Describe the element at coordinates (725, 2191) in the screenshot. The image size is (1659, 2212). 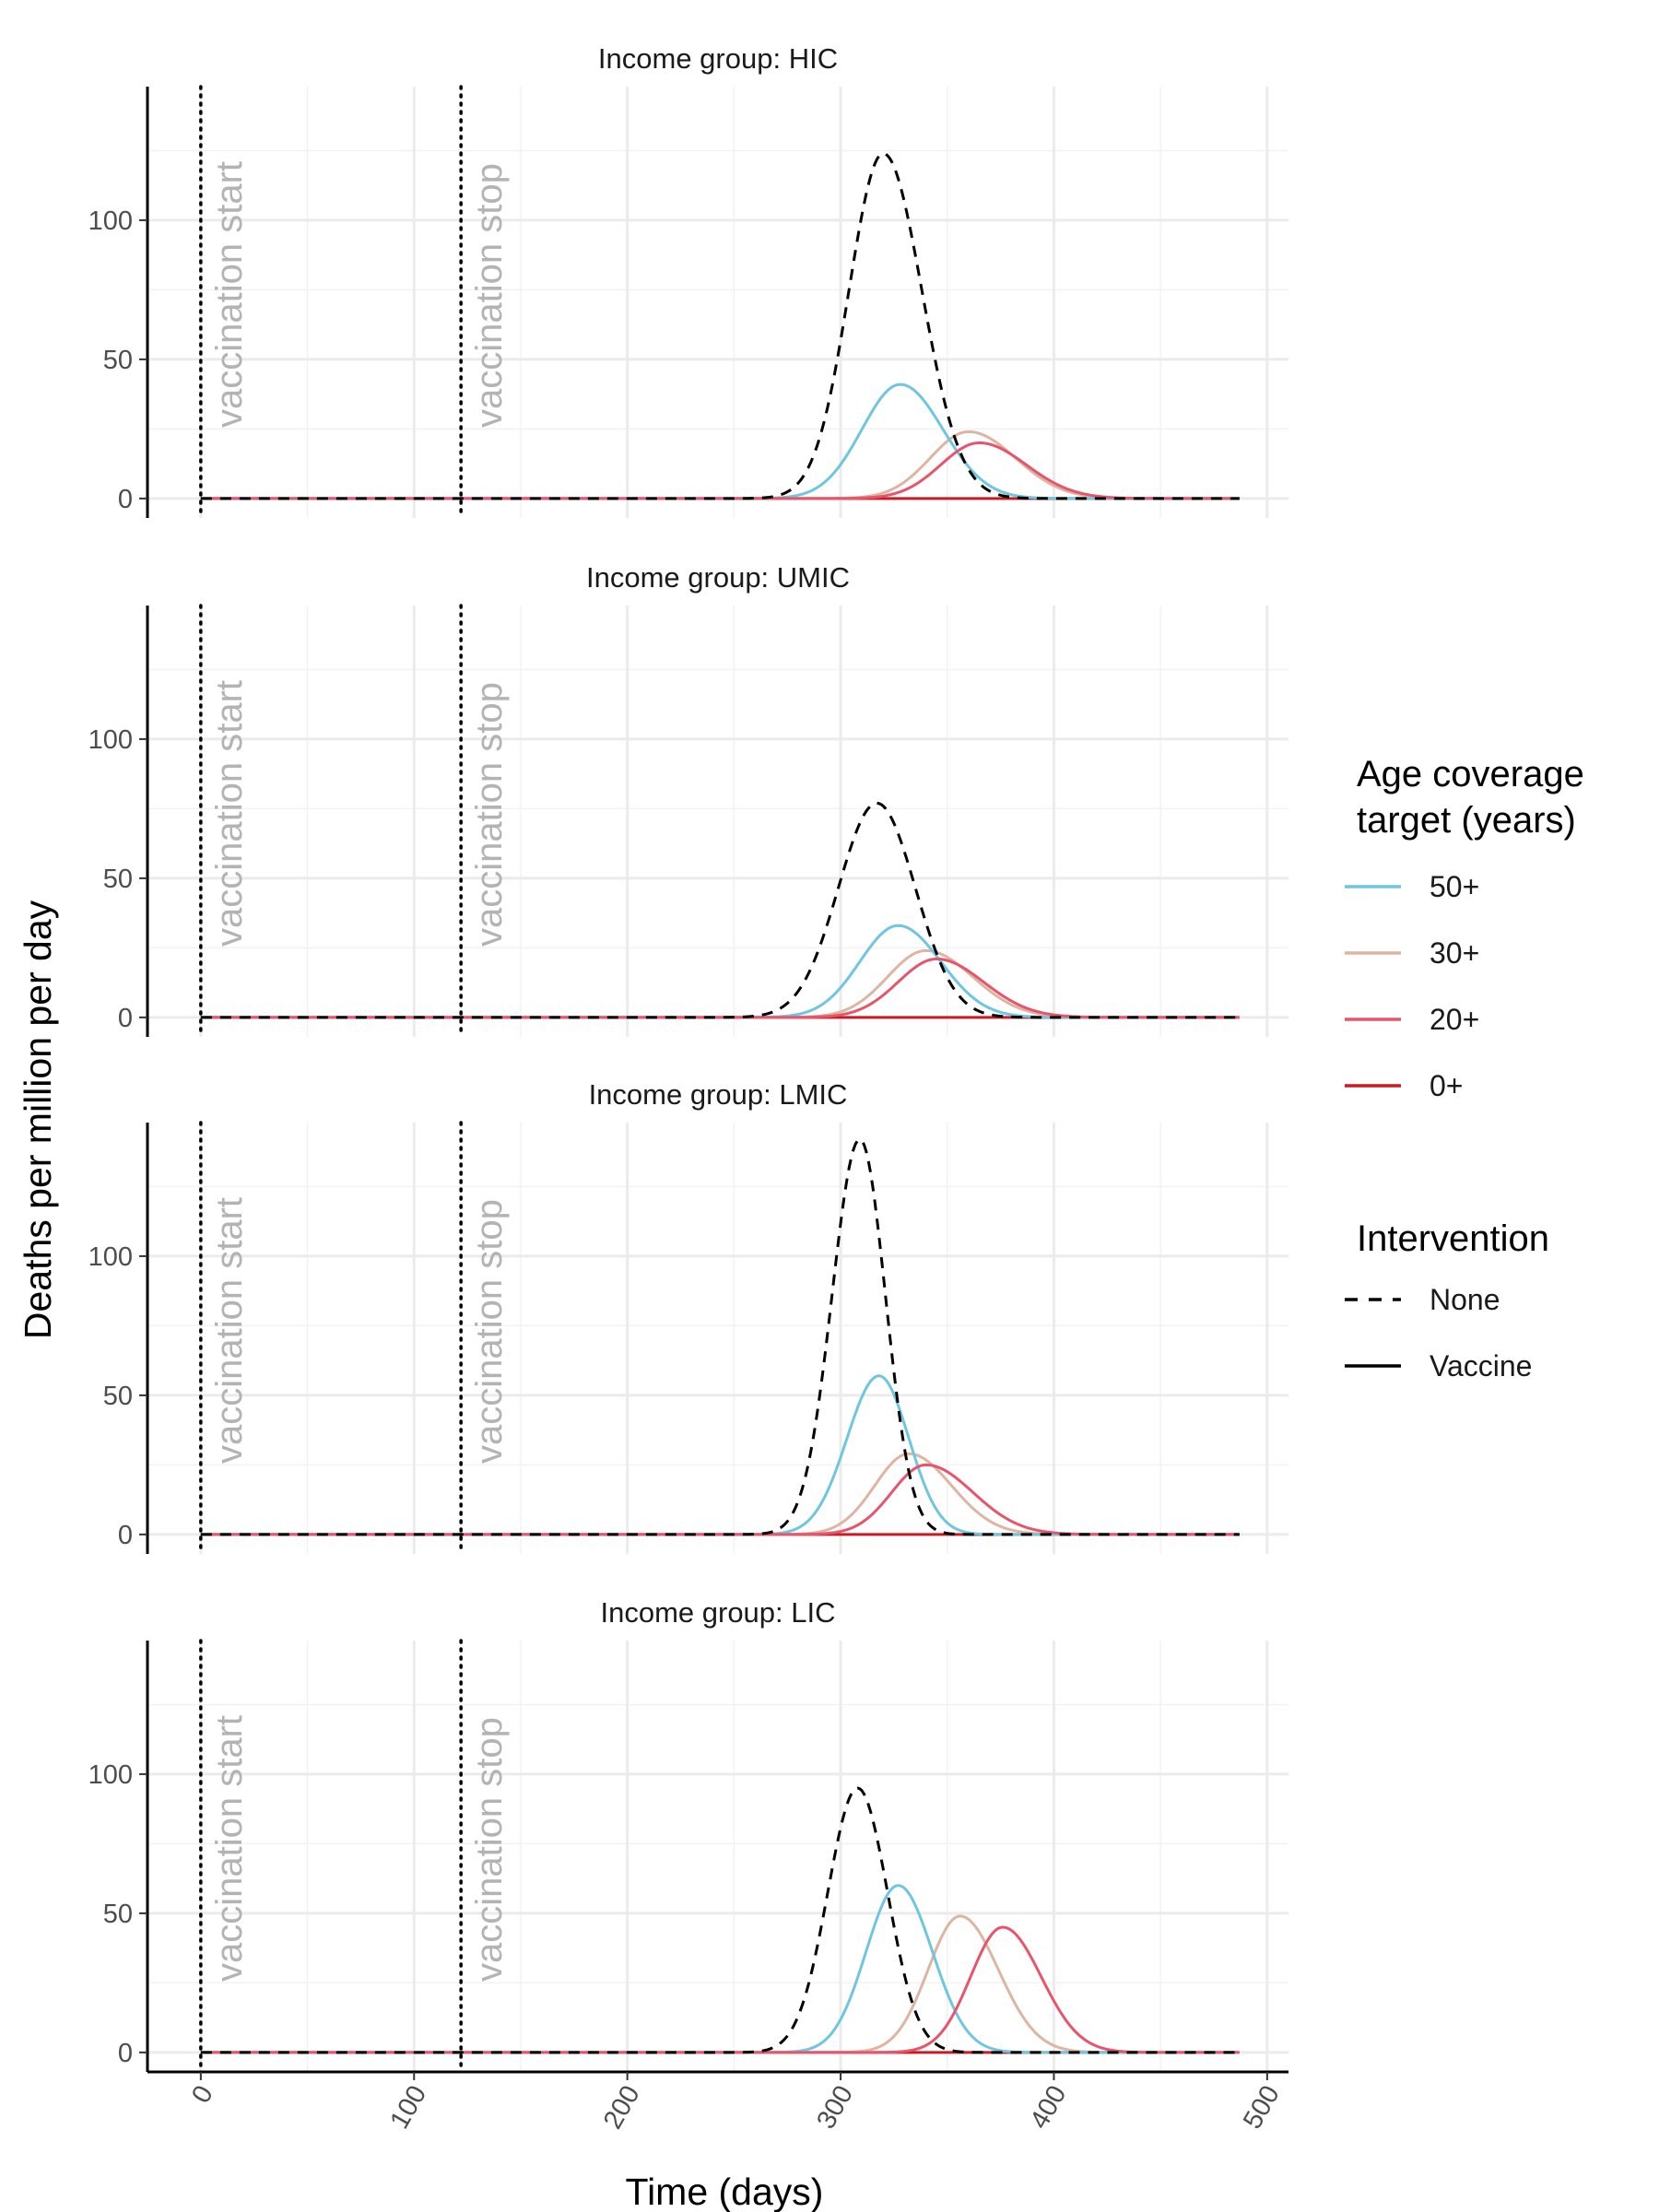
I see `x-axis-title: Time (days)` at that location.